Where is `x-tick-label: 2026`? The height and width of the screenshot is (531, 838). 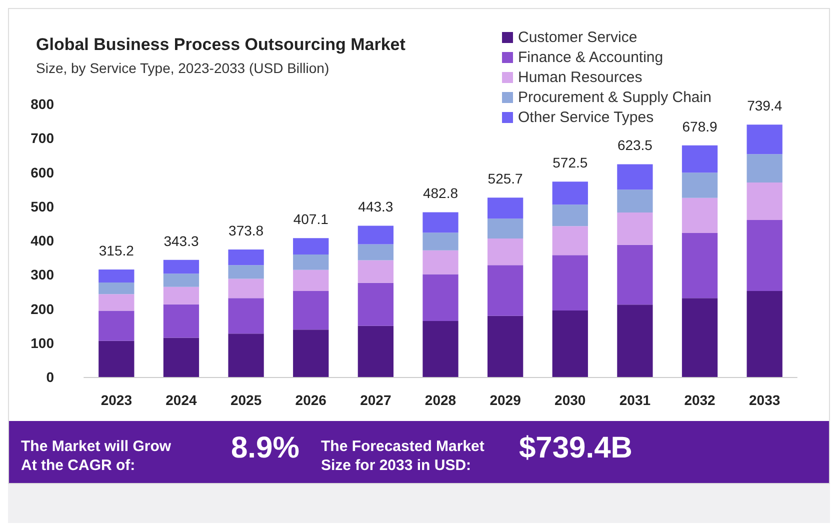
x-tick-label: 2026 is located at coordinates (311, 400).